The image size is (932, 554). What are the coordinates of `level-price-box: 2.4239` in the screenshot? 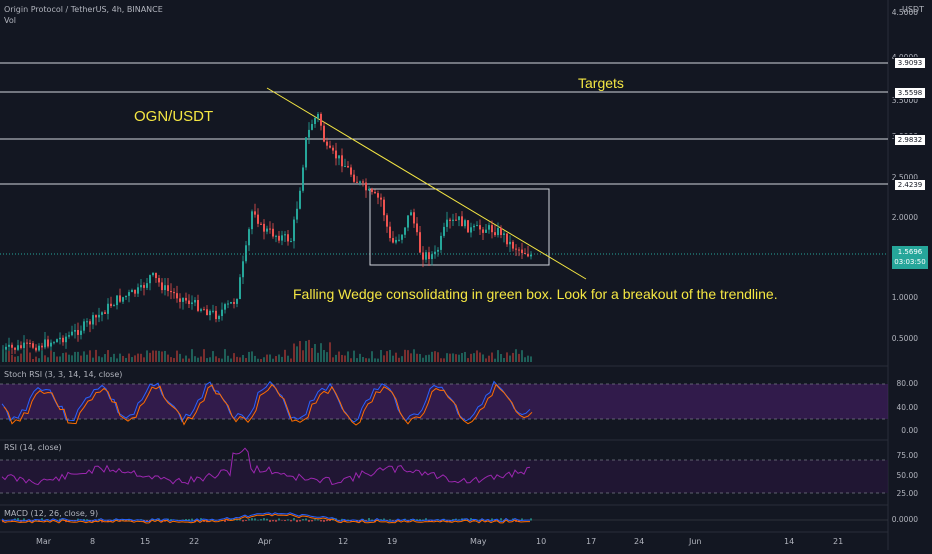 It's located at (910, 185).